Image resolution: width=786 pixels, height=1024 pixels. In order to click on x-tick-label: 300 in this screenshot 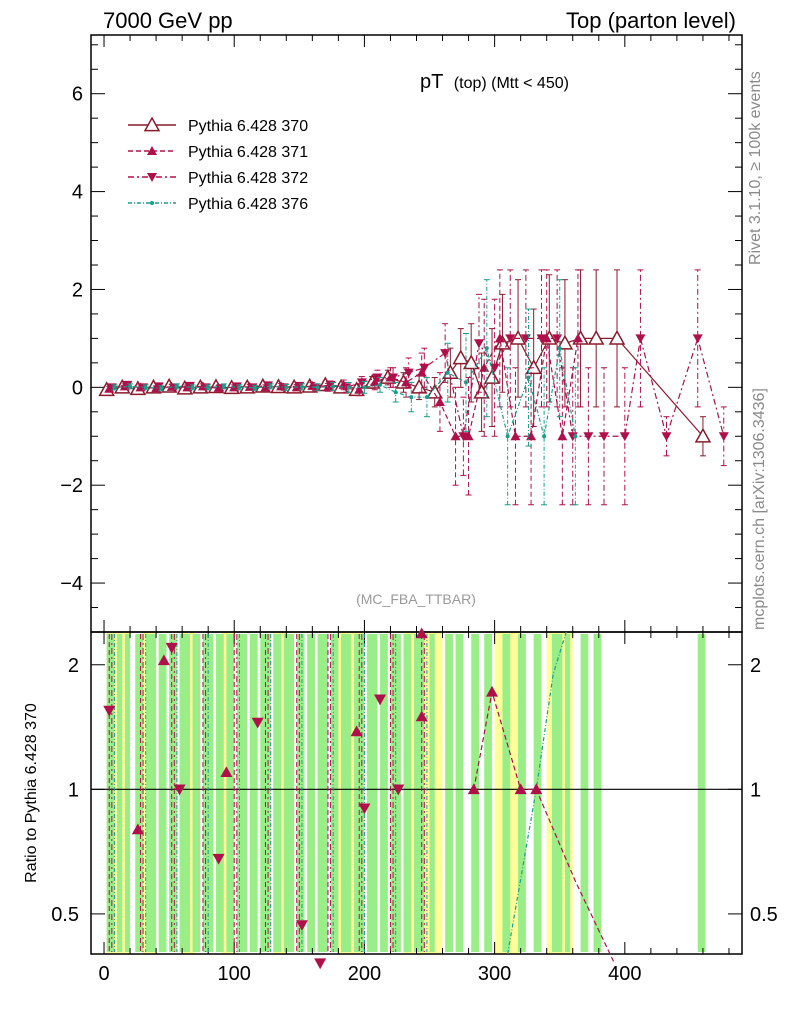, I will do `click(494, 974)`.